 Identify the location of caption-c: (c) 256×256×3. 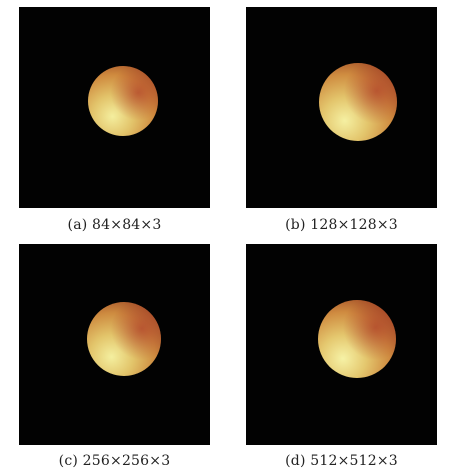
(114, 461).